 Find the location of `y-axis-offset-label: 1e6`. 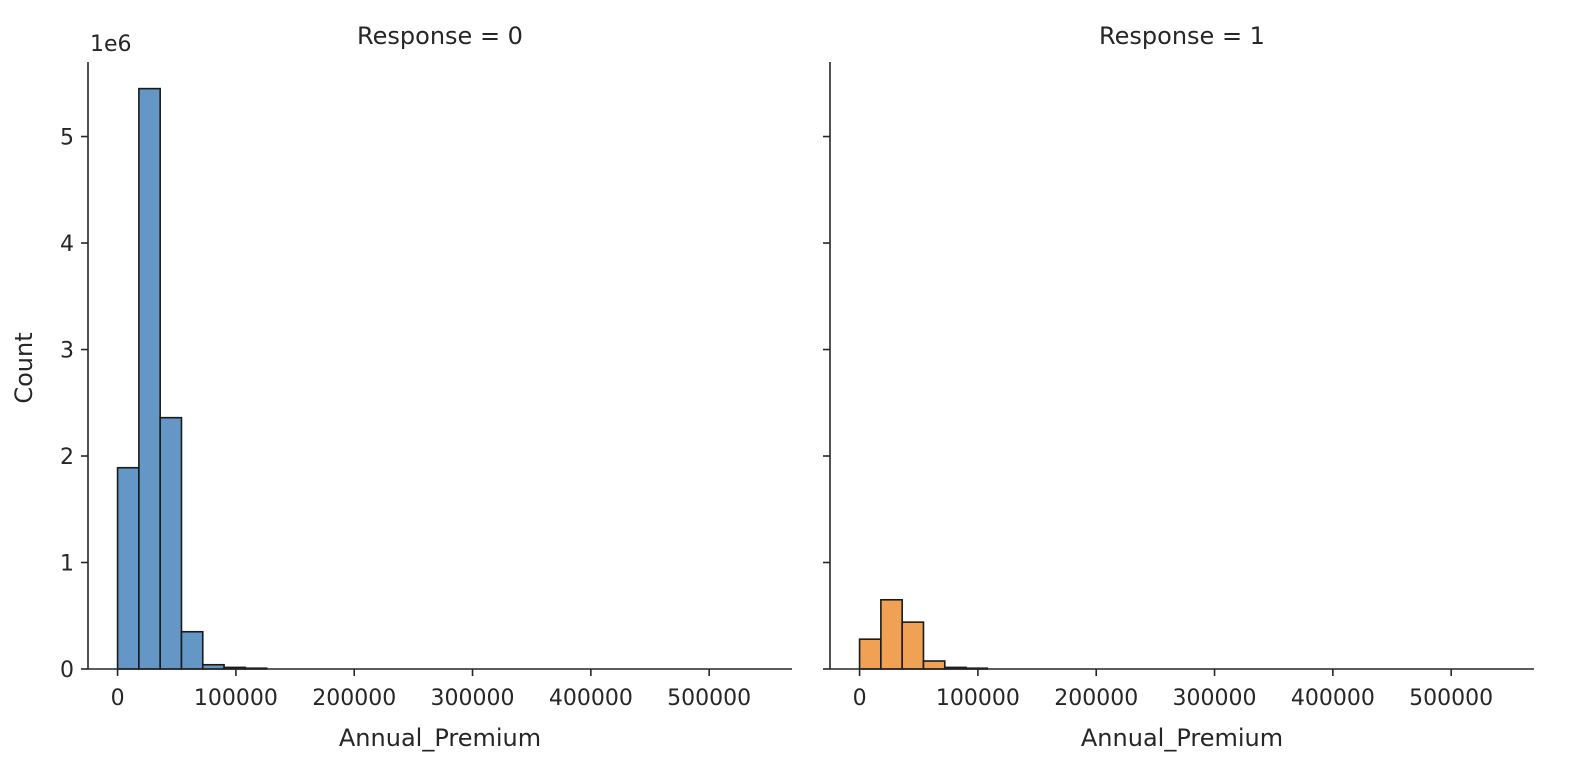

y-axis-offset-label: 1e6 is located at coordinates (111, 44).